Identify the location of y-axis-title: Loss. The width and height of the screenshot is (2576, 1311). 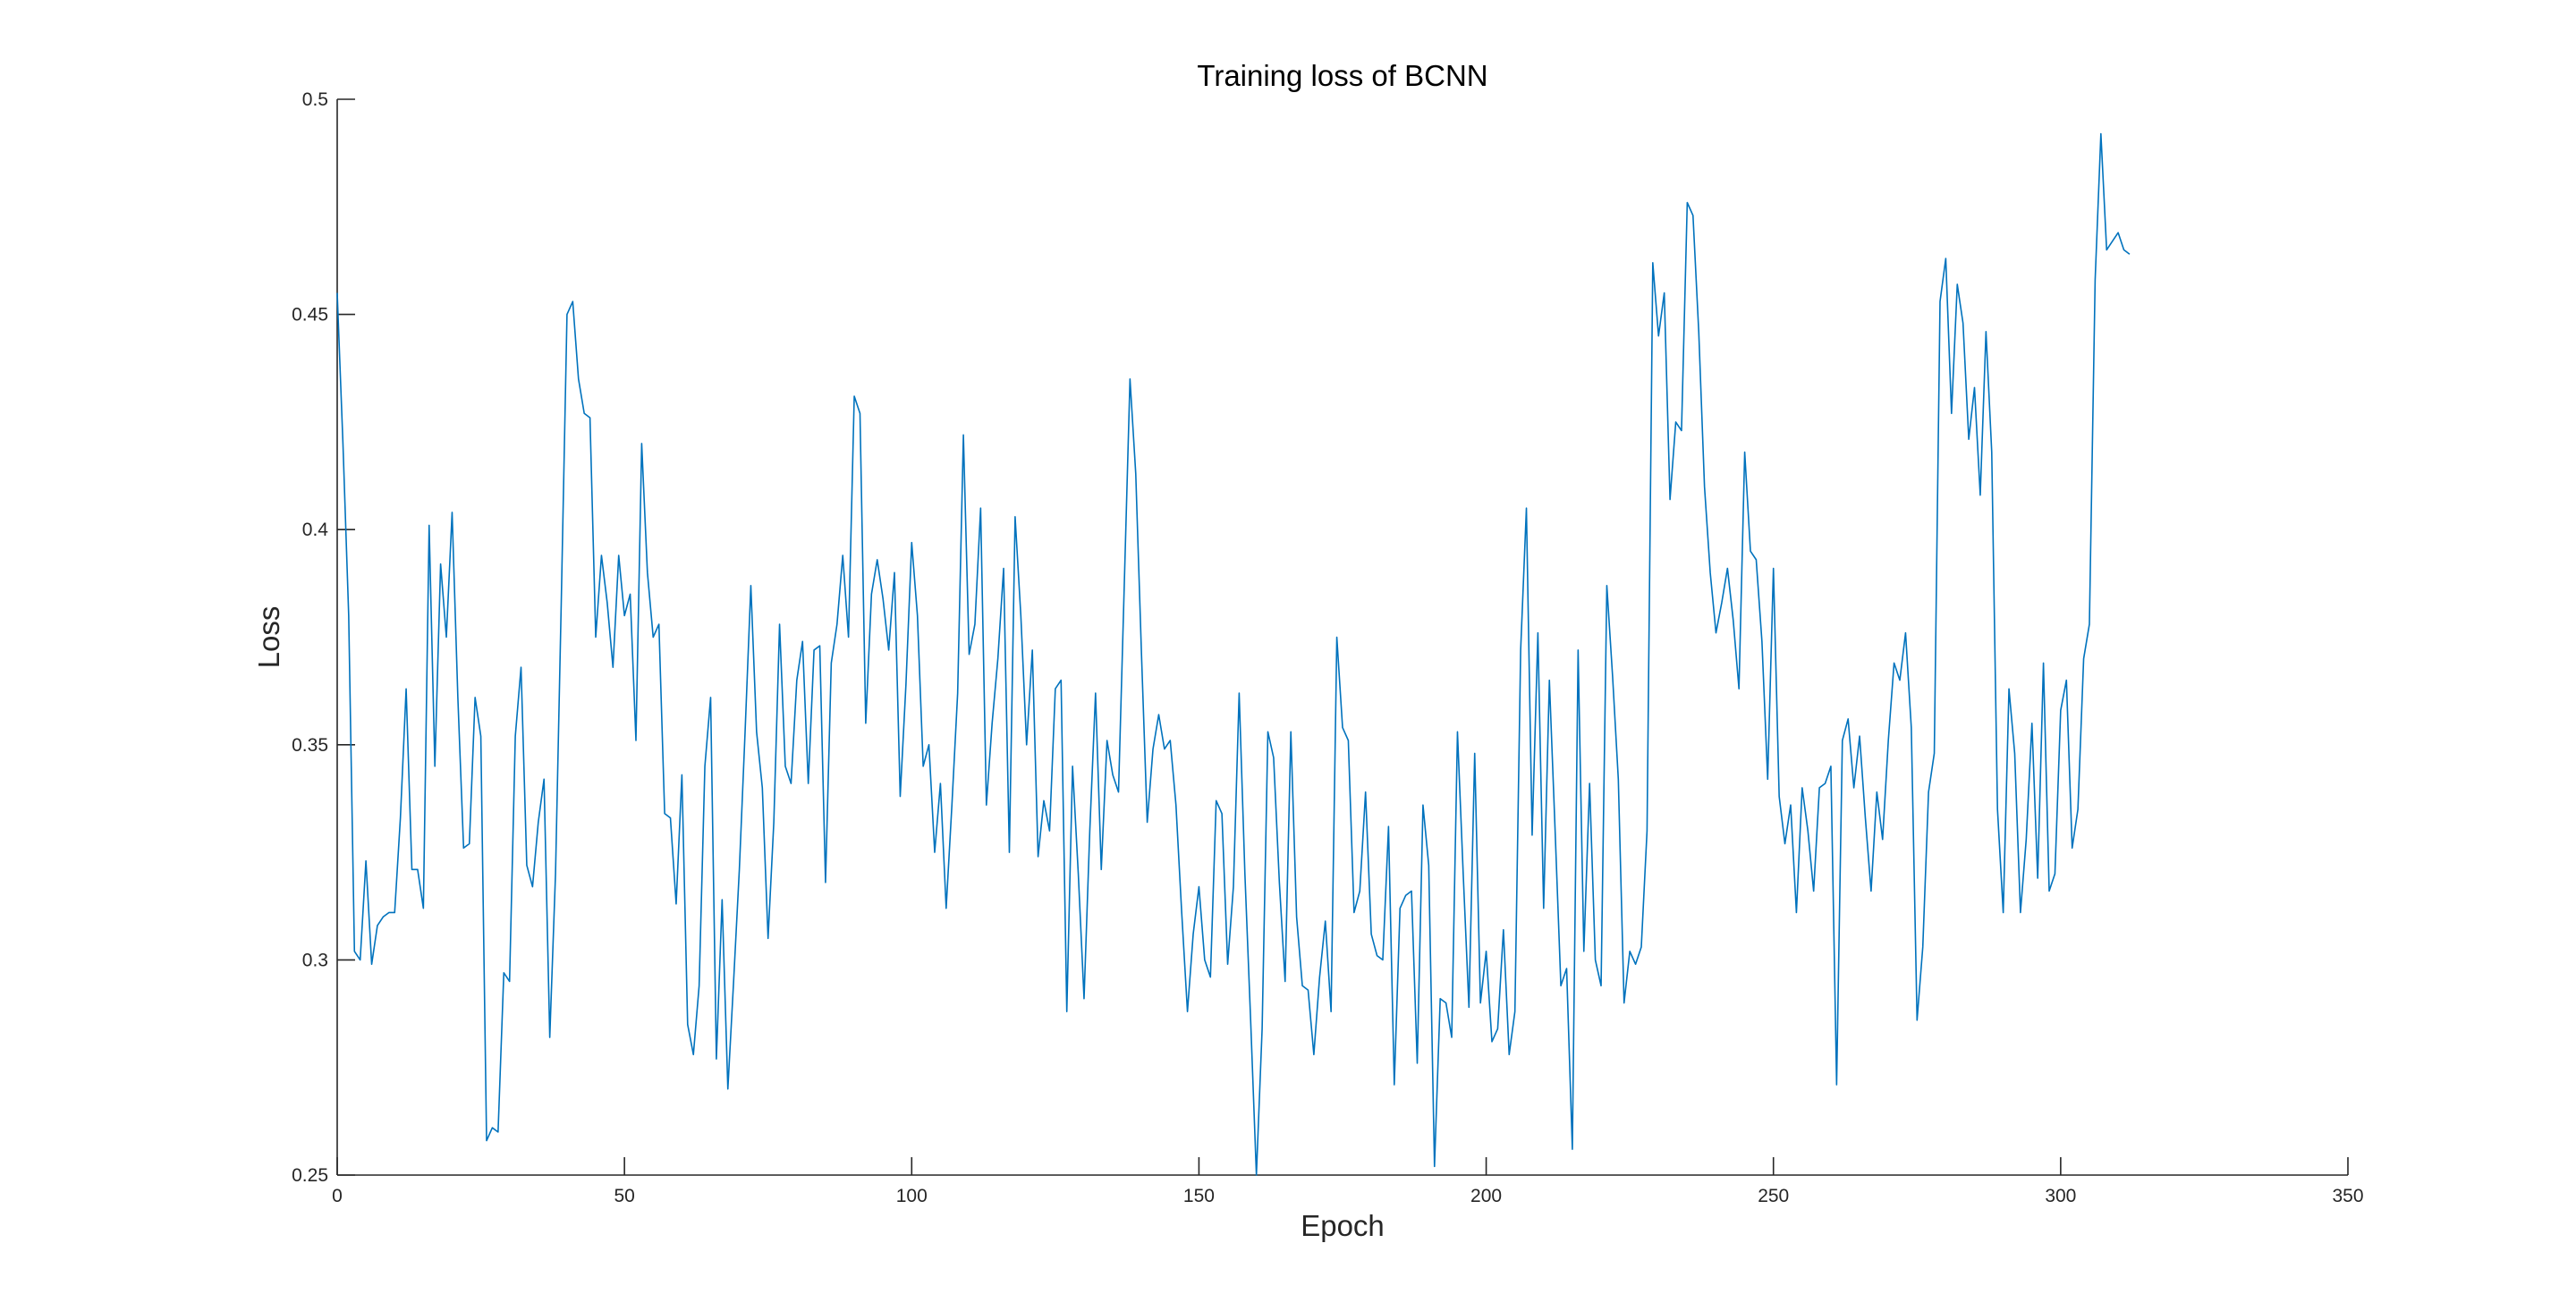
(268, 637).